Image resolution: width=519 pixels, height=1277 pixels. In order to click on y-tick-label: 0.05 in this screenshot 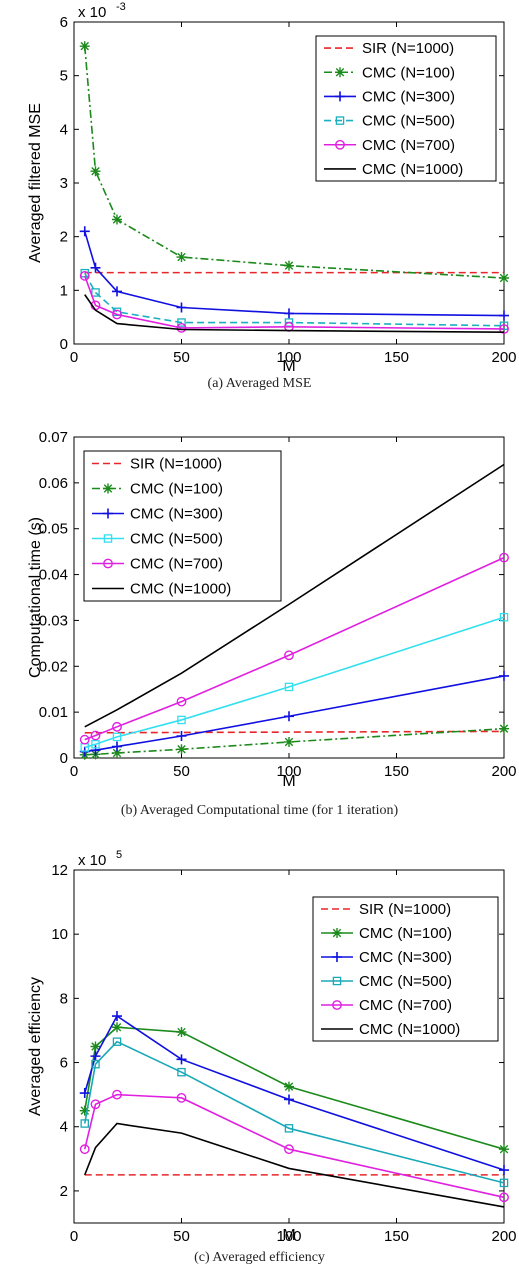, I will do `click(53, 529)`.